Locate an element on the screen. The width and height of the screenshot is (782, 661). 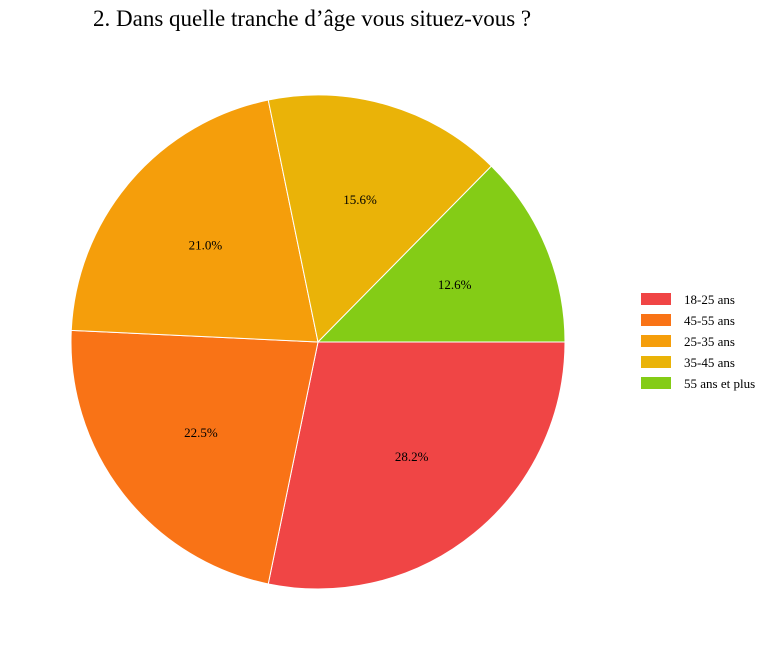
slice-label-25-35-ans: 21.0% is located at coordinates (206, 245).